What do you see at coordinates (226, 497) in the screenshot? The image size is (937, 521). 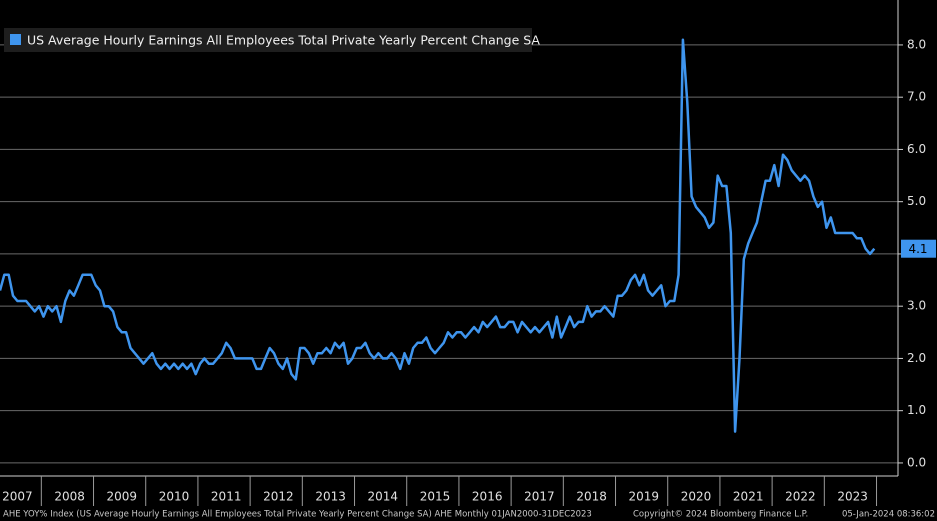 I see `x-tick-label: 2011` at bounding box center [226, 497].